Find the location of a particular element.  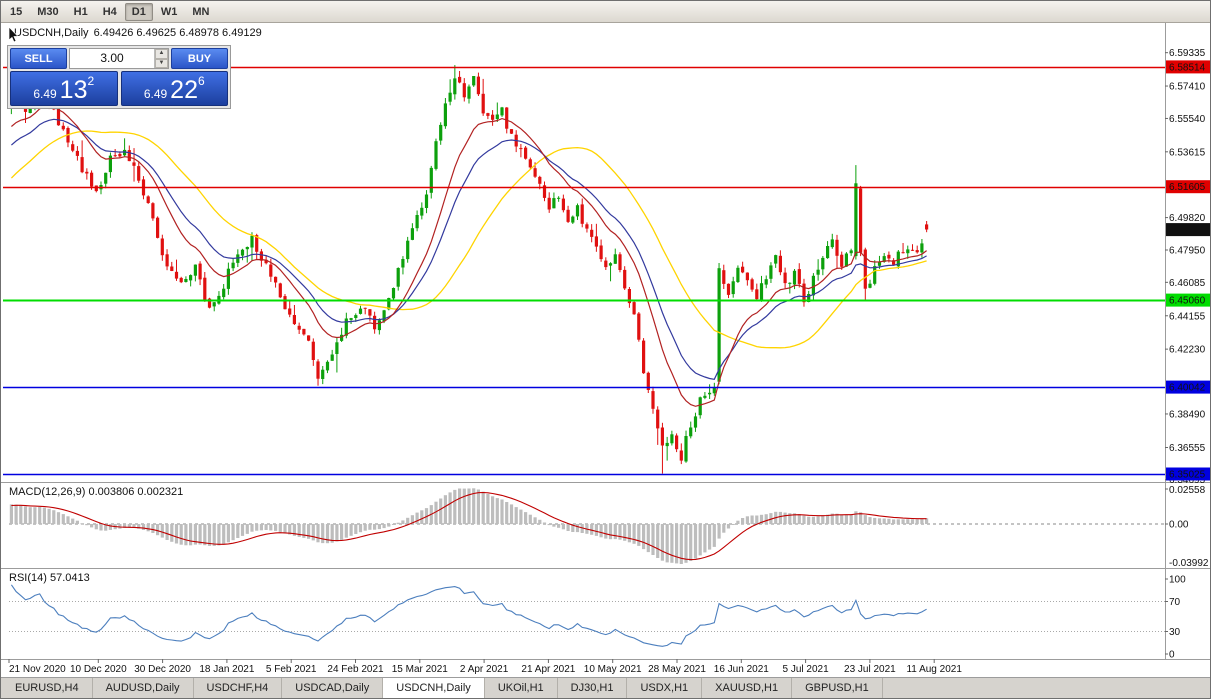

rsi-pane: 100 70 30 0 is located at coordinates (597, 618).